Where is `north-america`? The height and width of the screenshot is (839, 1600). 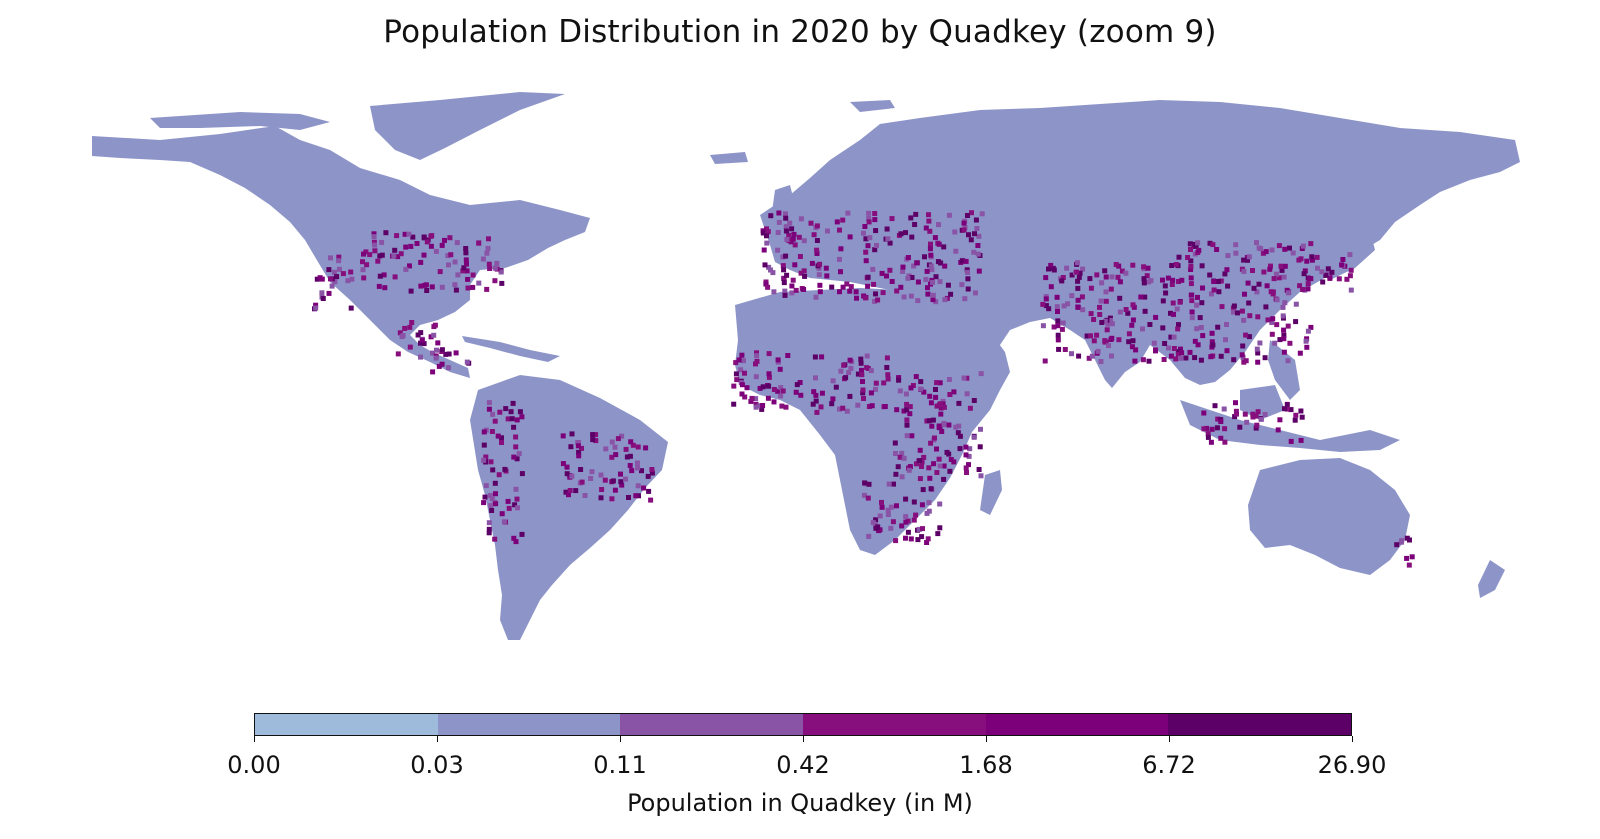
north-america is located at coordinates (341, 252).